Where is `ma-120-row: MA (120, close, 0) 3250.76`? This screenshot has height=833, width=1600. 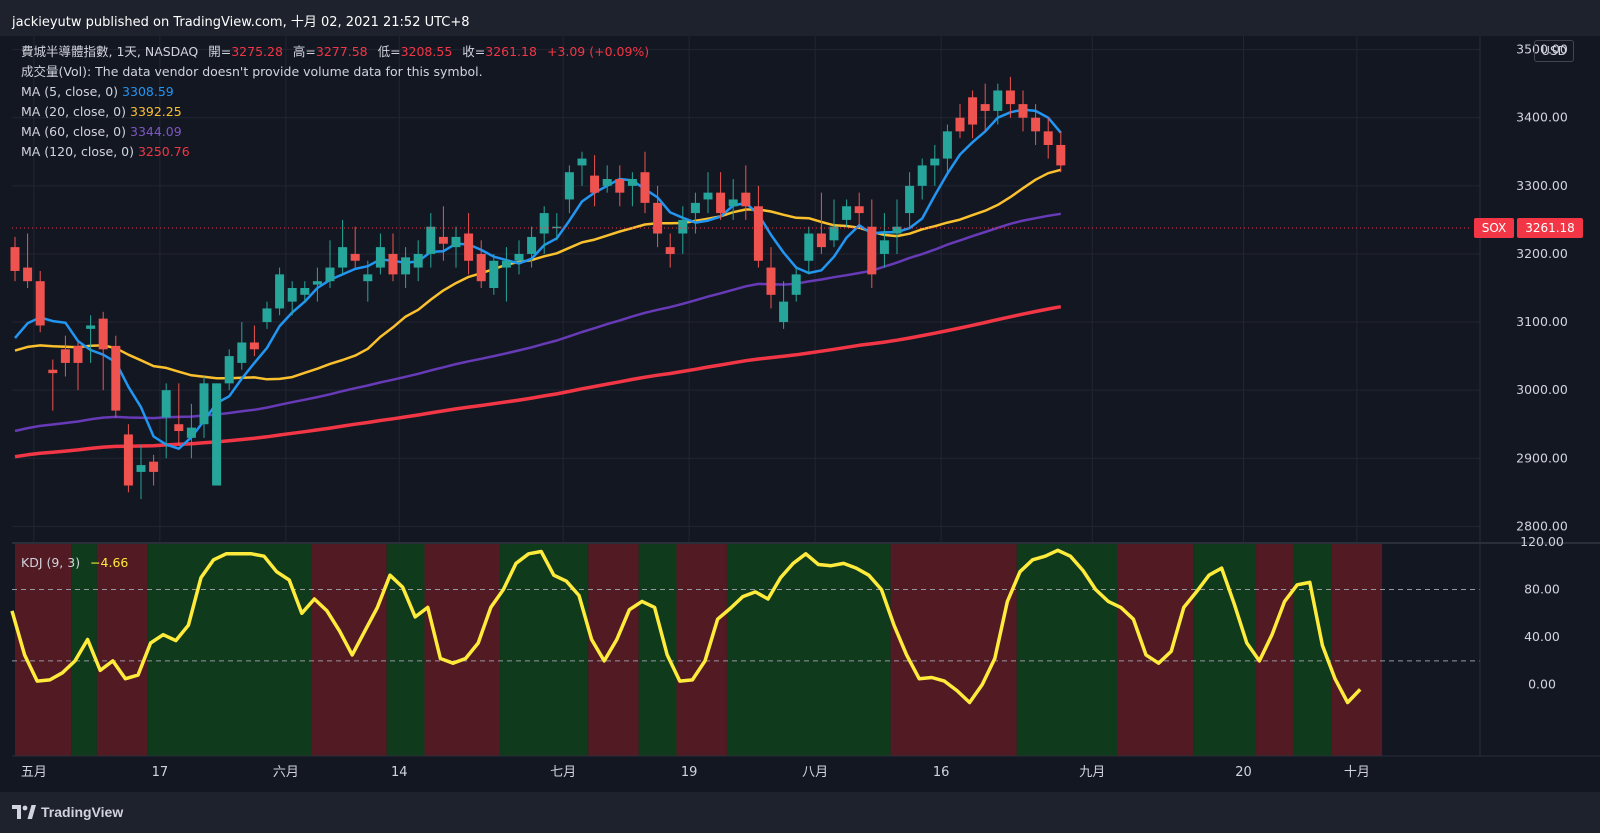
ma-120-row: MA (120, close, 0) 3250.76 is located at coordinates (335, 152).